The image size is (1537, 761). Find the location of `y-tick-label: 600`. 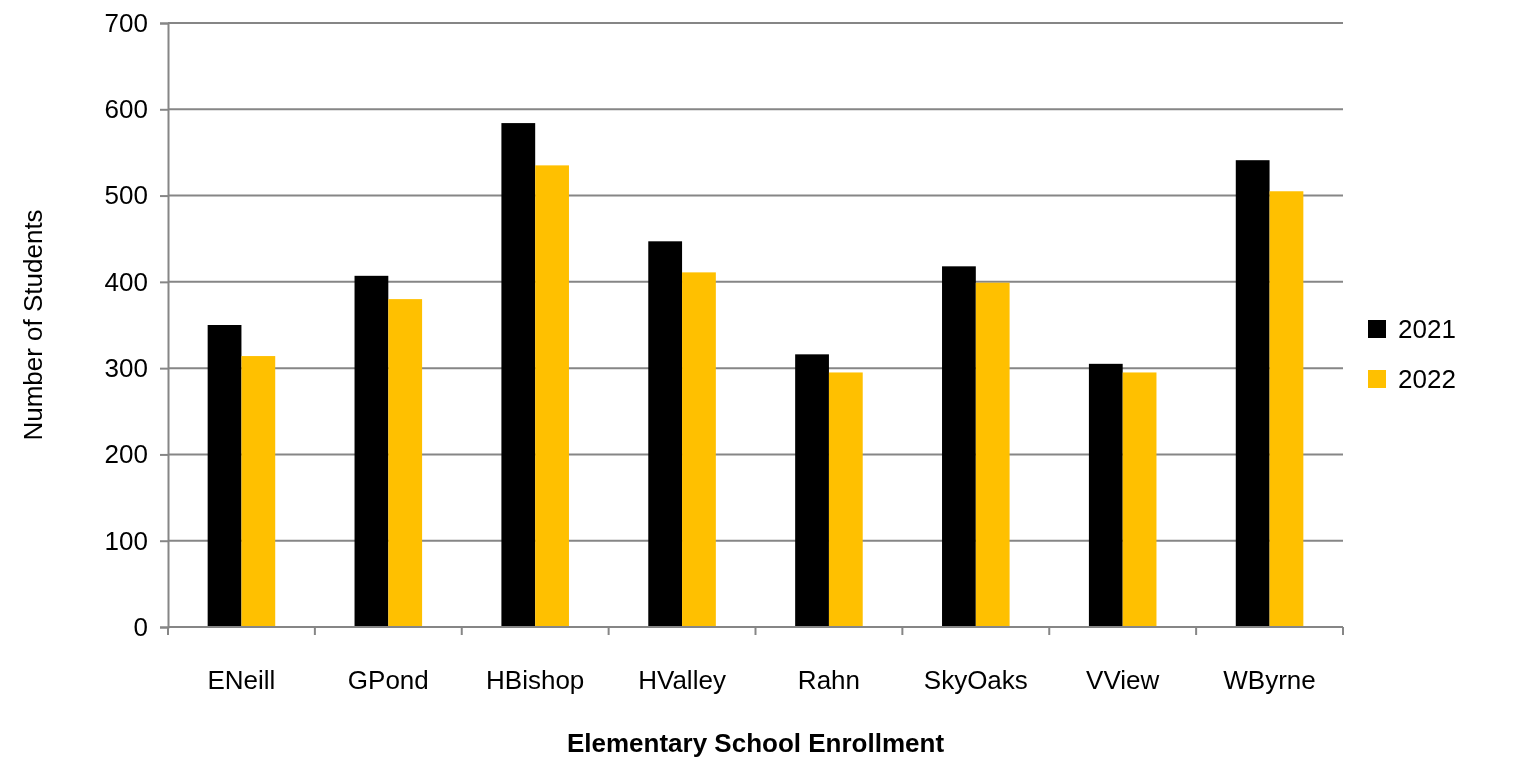

y-tick-label: 600 is located at coordinates (126, 109).